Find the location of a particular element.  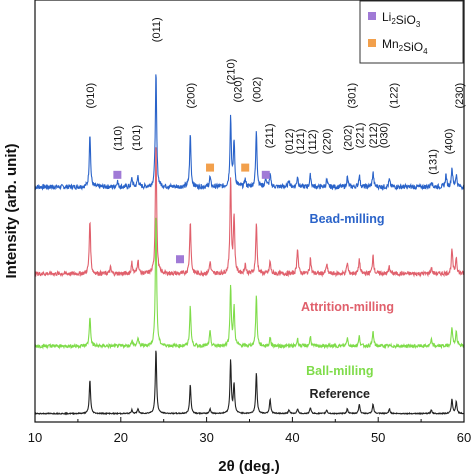

x-axis: 10 20 30 40 50 60 is located at coordinates (249, 431).